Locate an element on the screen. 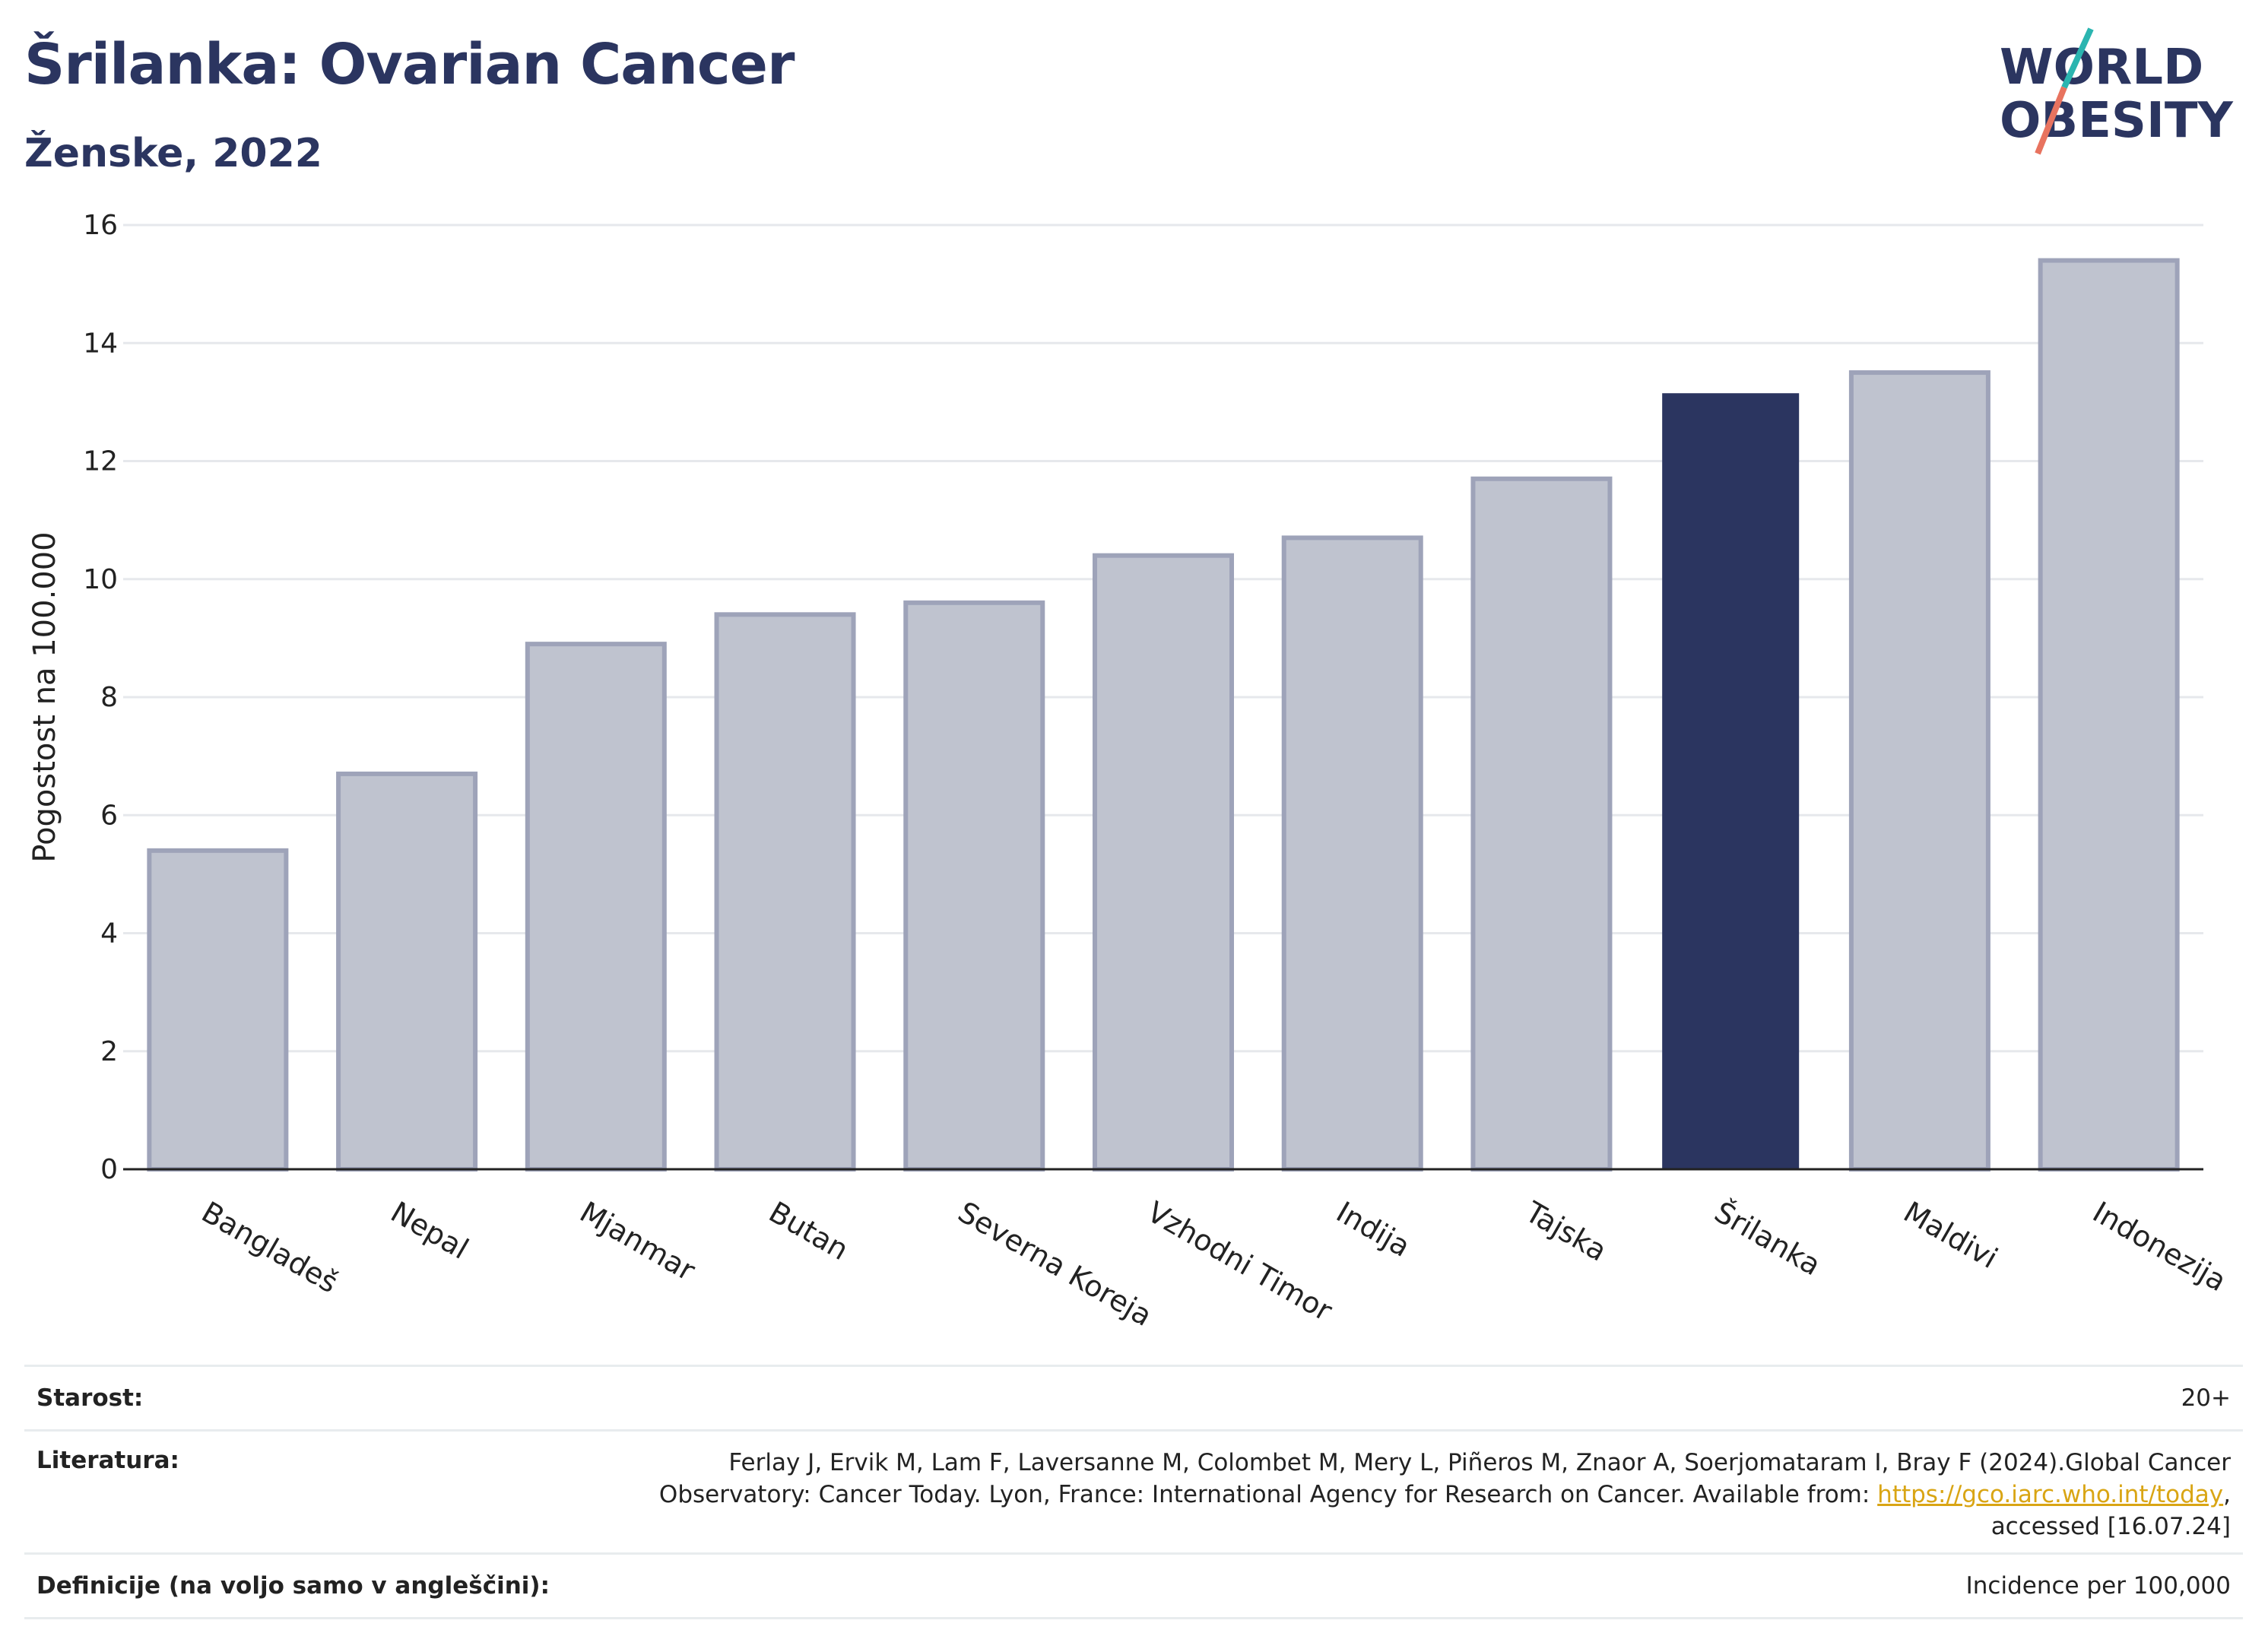  bar-Indija is located at coordinates (1352, 853).